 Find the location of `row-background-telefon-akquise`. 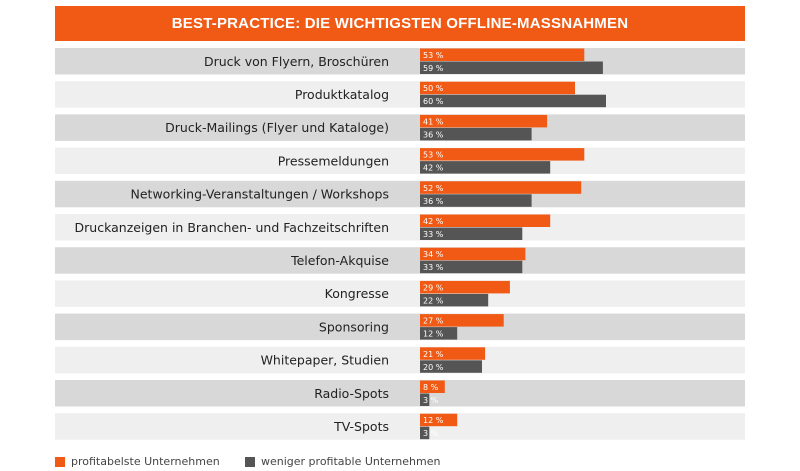

row-background-telefon-akquise is located at coordinates (400, 260).